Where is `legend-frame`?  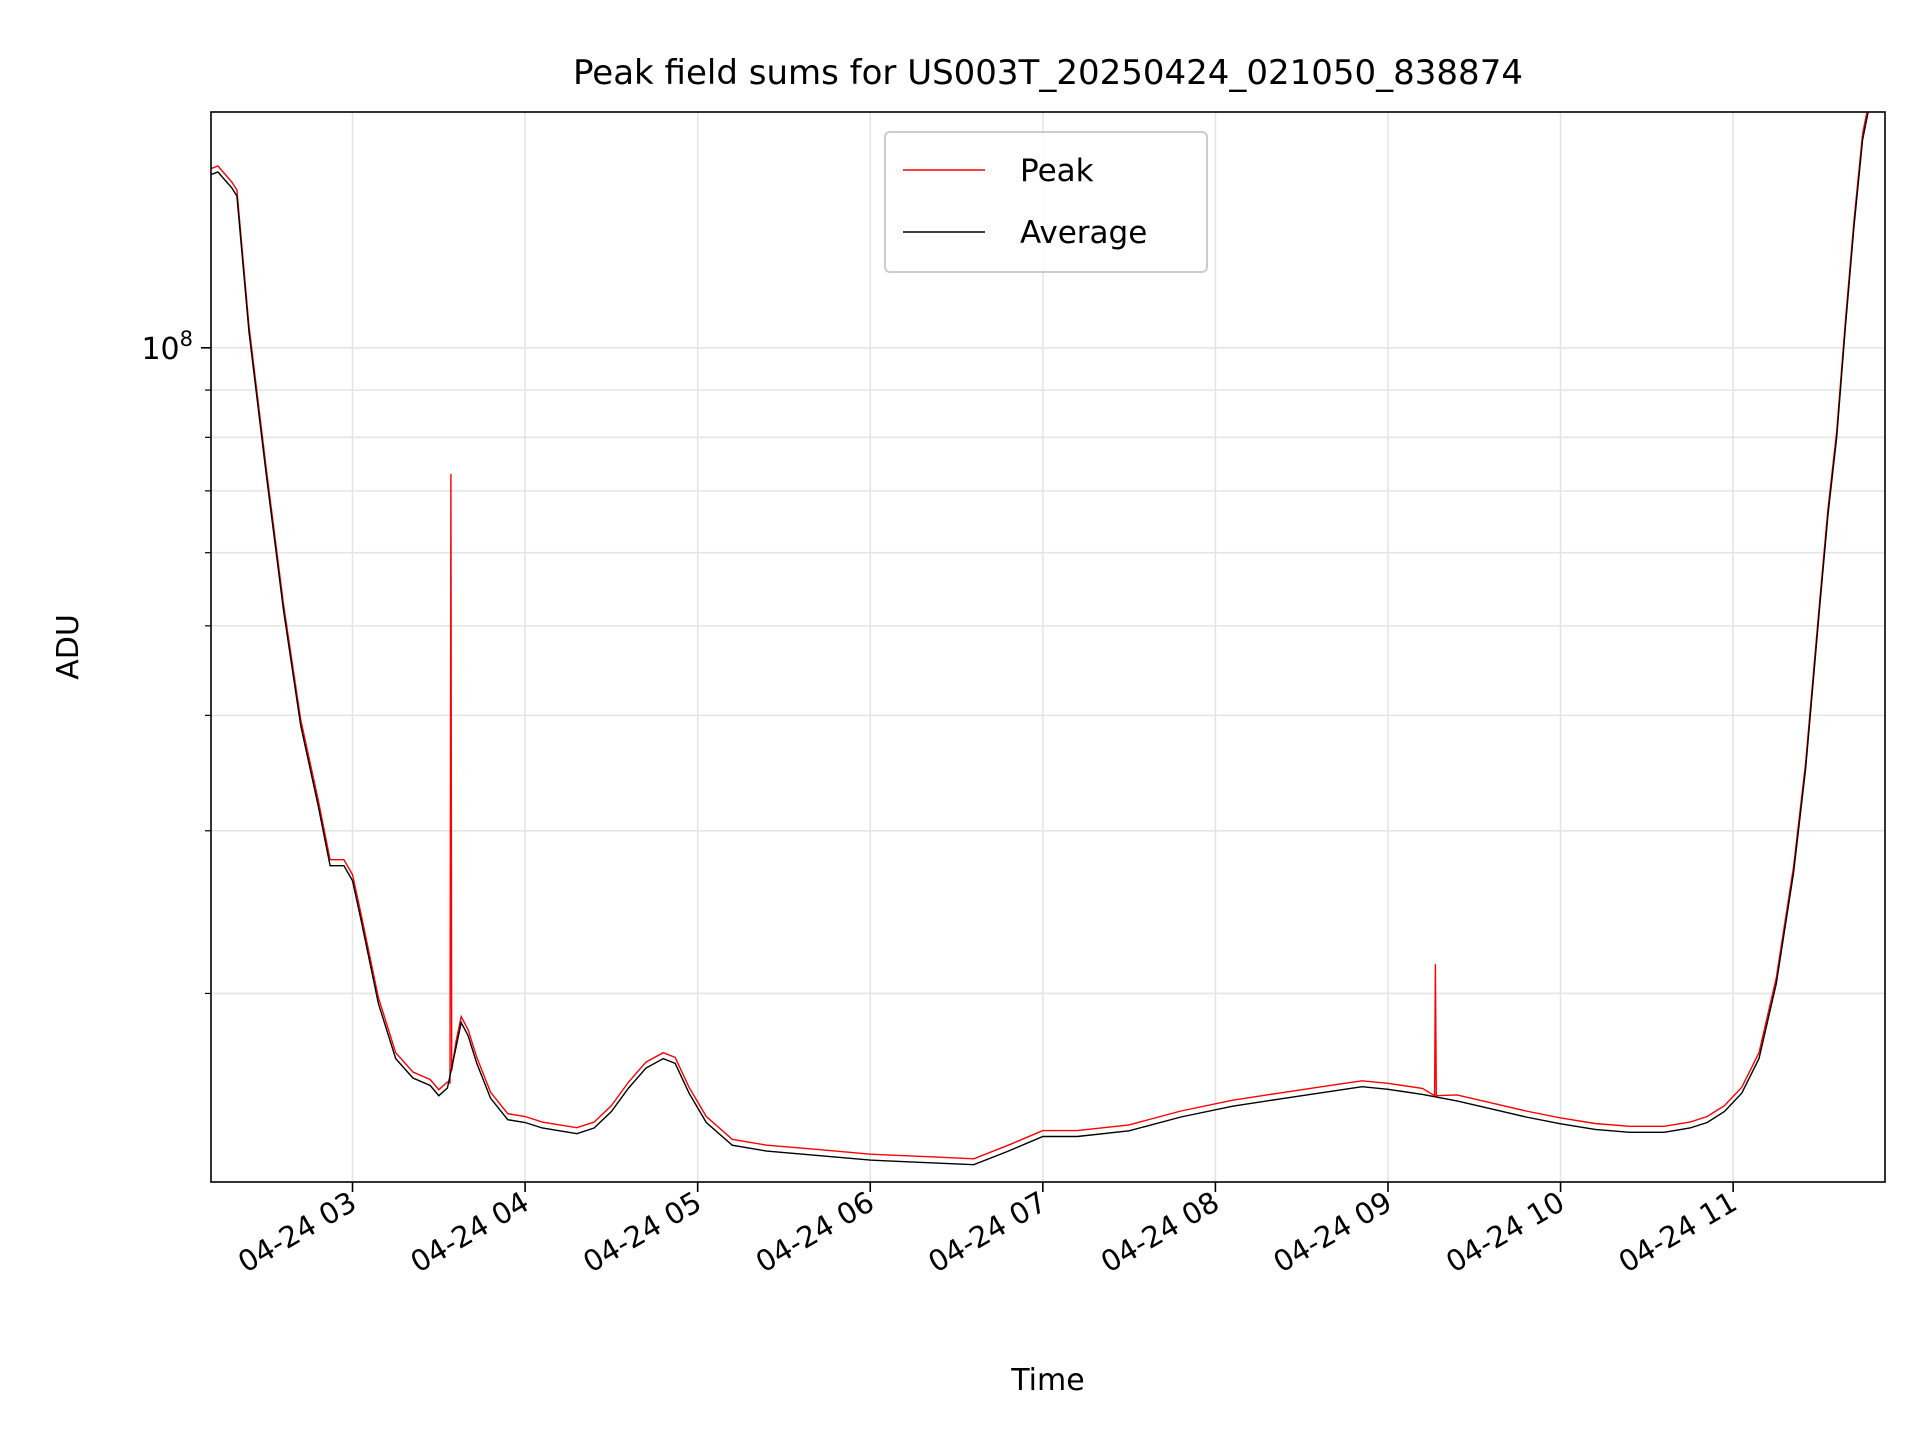 legend-frame is located at coordinates (1046, 202).